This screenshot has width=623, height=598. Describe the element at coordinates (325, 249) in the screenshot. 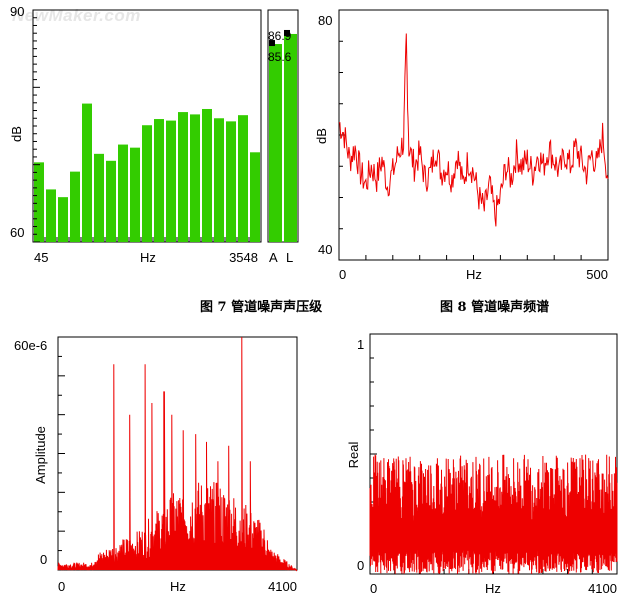

I see `noise-y-tick-bottom: 40` at that location.